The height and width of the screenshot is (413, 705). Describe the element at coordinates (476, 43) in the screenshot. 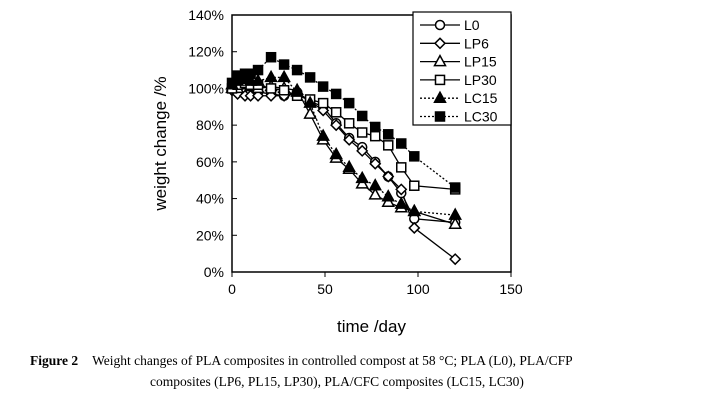

I see `legend-label-LP6: LP6` at that location.